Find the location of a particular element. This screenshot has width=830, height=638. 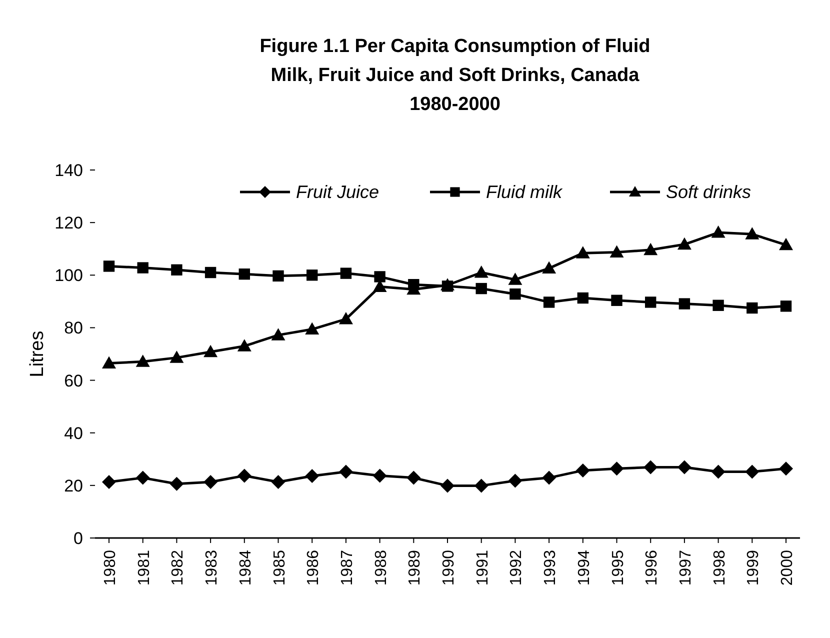

x-tick-label: 1987 is located at coordinates (347, 568).